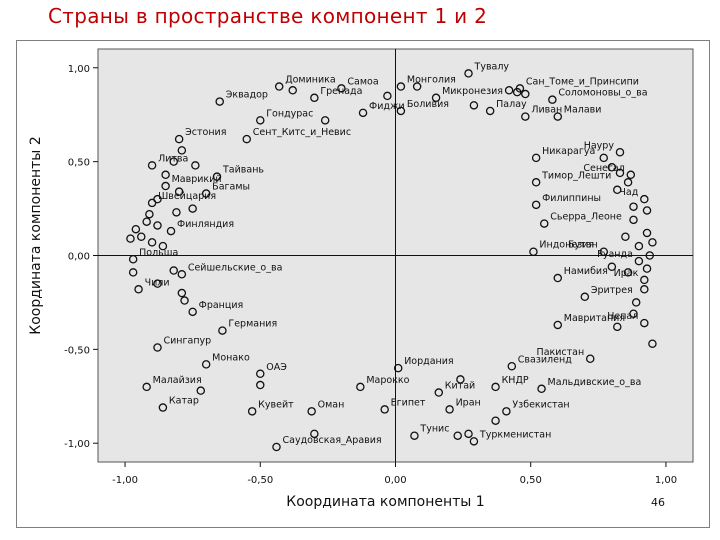 Image resolution: width=720 pixels, height=540 pixels. Describe the element at coordinates (602, 93) in the screenshot. I see `data-point-label: Соломоновы_о_ва` at that location.